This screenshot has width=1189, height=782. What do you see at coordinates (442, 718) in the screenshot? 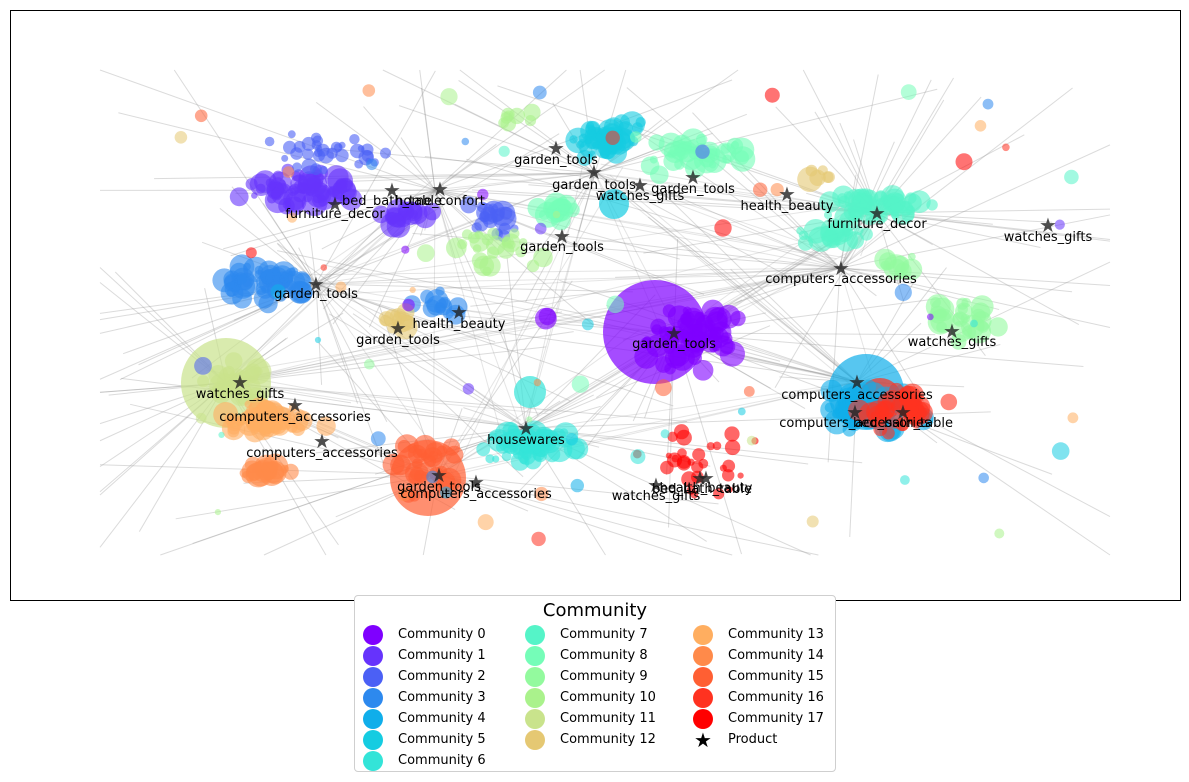
I see `legend-entry-label: Community 4` at bounding box center [442, 718].